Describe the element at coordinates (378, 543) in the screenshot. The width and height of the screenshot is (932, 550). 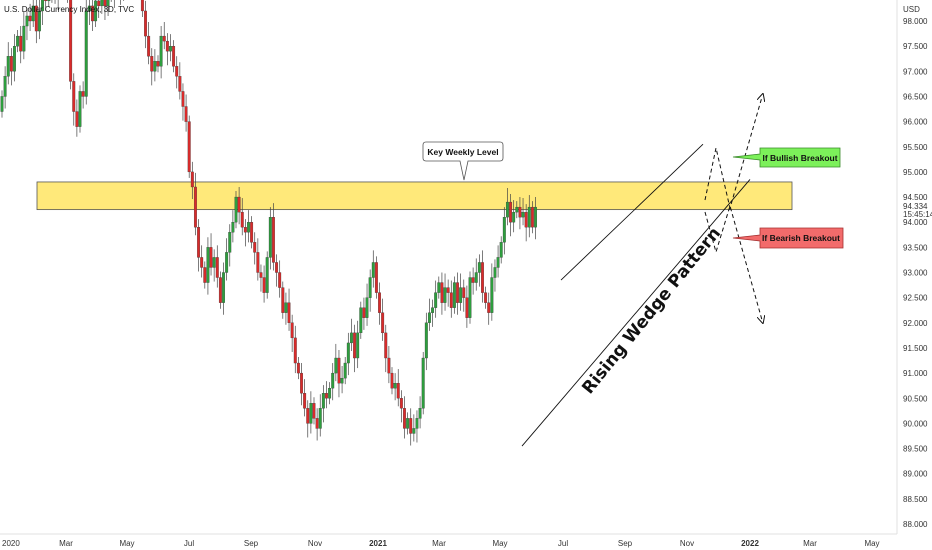
I see `time-tick-label: 2021` at that location.